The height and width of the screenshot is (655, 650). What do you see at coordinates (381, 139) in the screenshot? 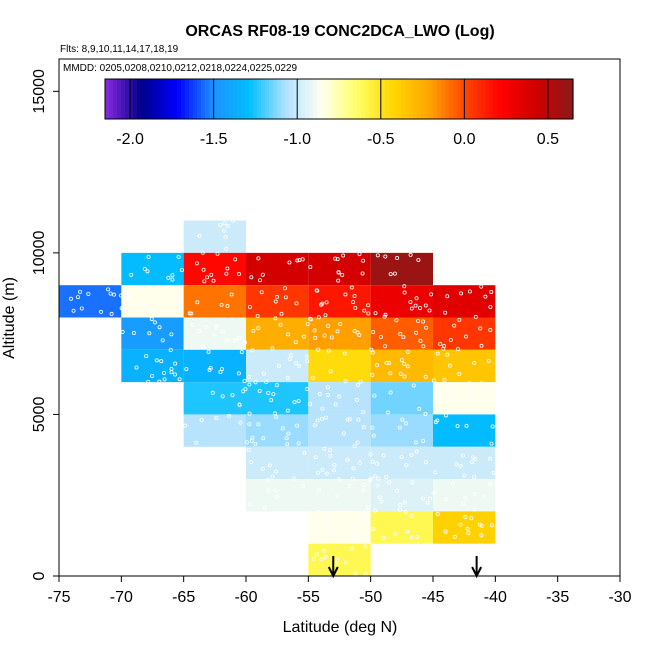
I see `colorbar-tick-label: -0.5` at bounding box center [381, 139].